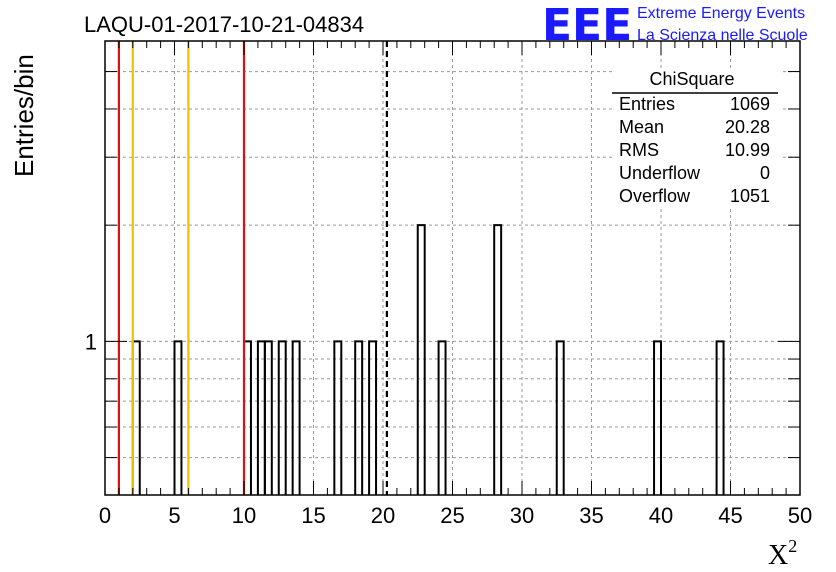  Describe the element at coordinates (722, 35) in the screenshot. I see `logo-line-2: La Scienza nelle Scuole` at that location.